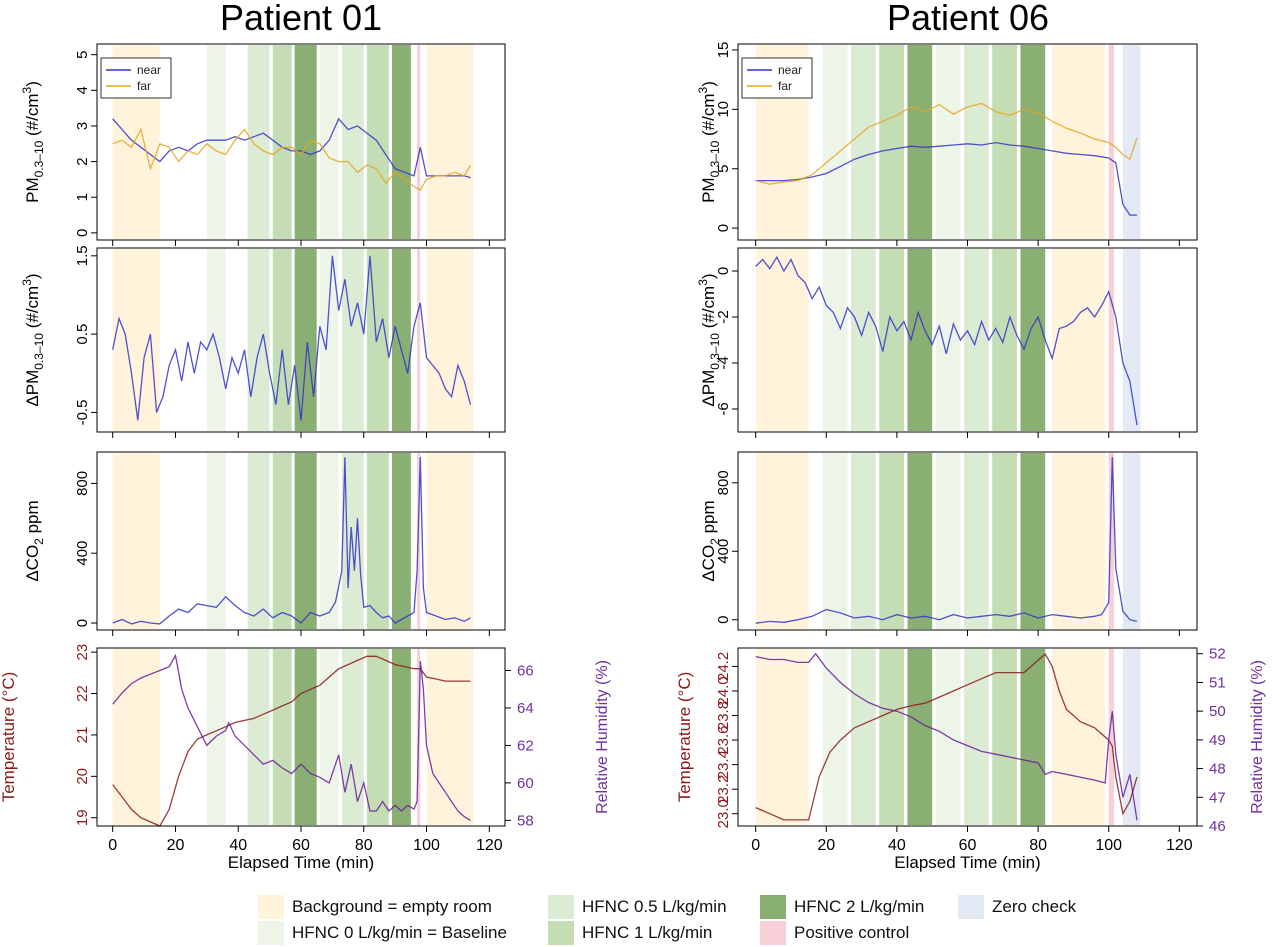  Describe the element at coordinates (1217, 826) in the screenshot. I see `y-right-tick-label: 46` at that location.